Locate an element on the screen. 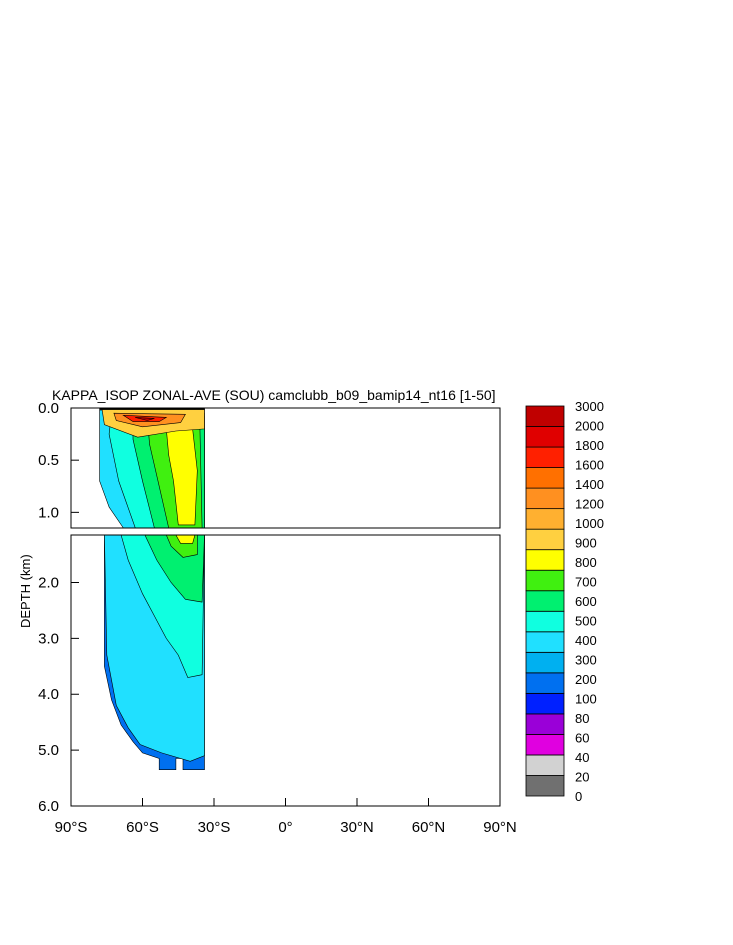 This screenshot has width=733, height=945. colorbar-label: 1400 is located at coordinates (589, 484).